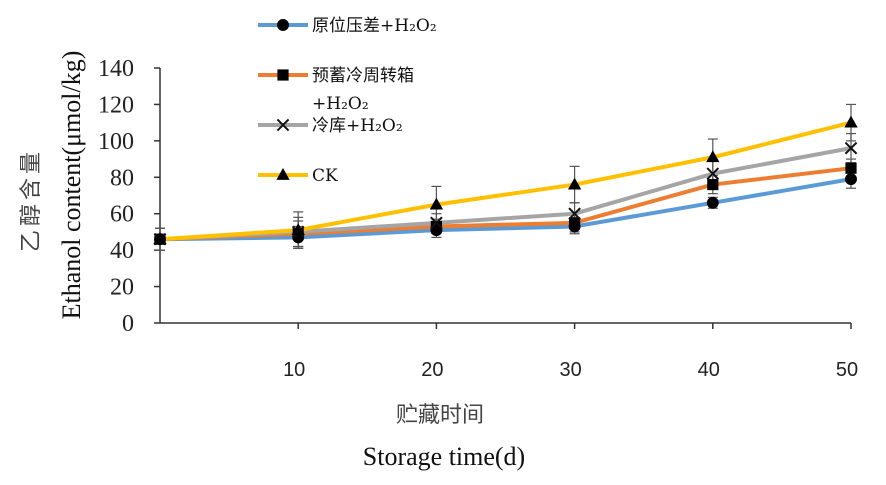  Describe the element at coordinates (122, 251) in the screenshot. I see `y-tick-label: 40` at that location.